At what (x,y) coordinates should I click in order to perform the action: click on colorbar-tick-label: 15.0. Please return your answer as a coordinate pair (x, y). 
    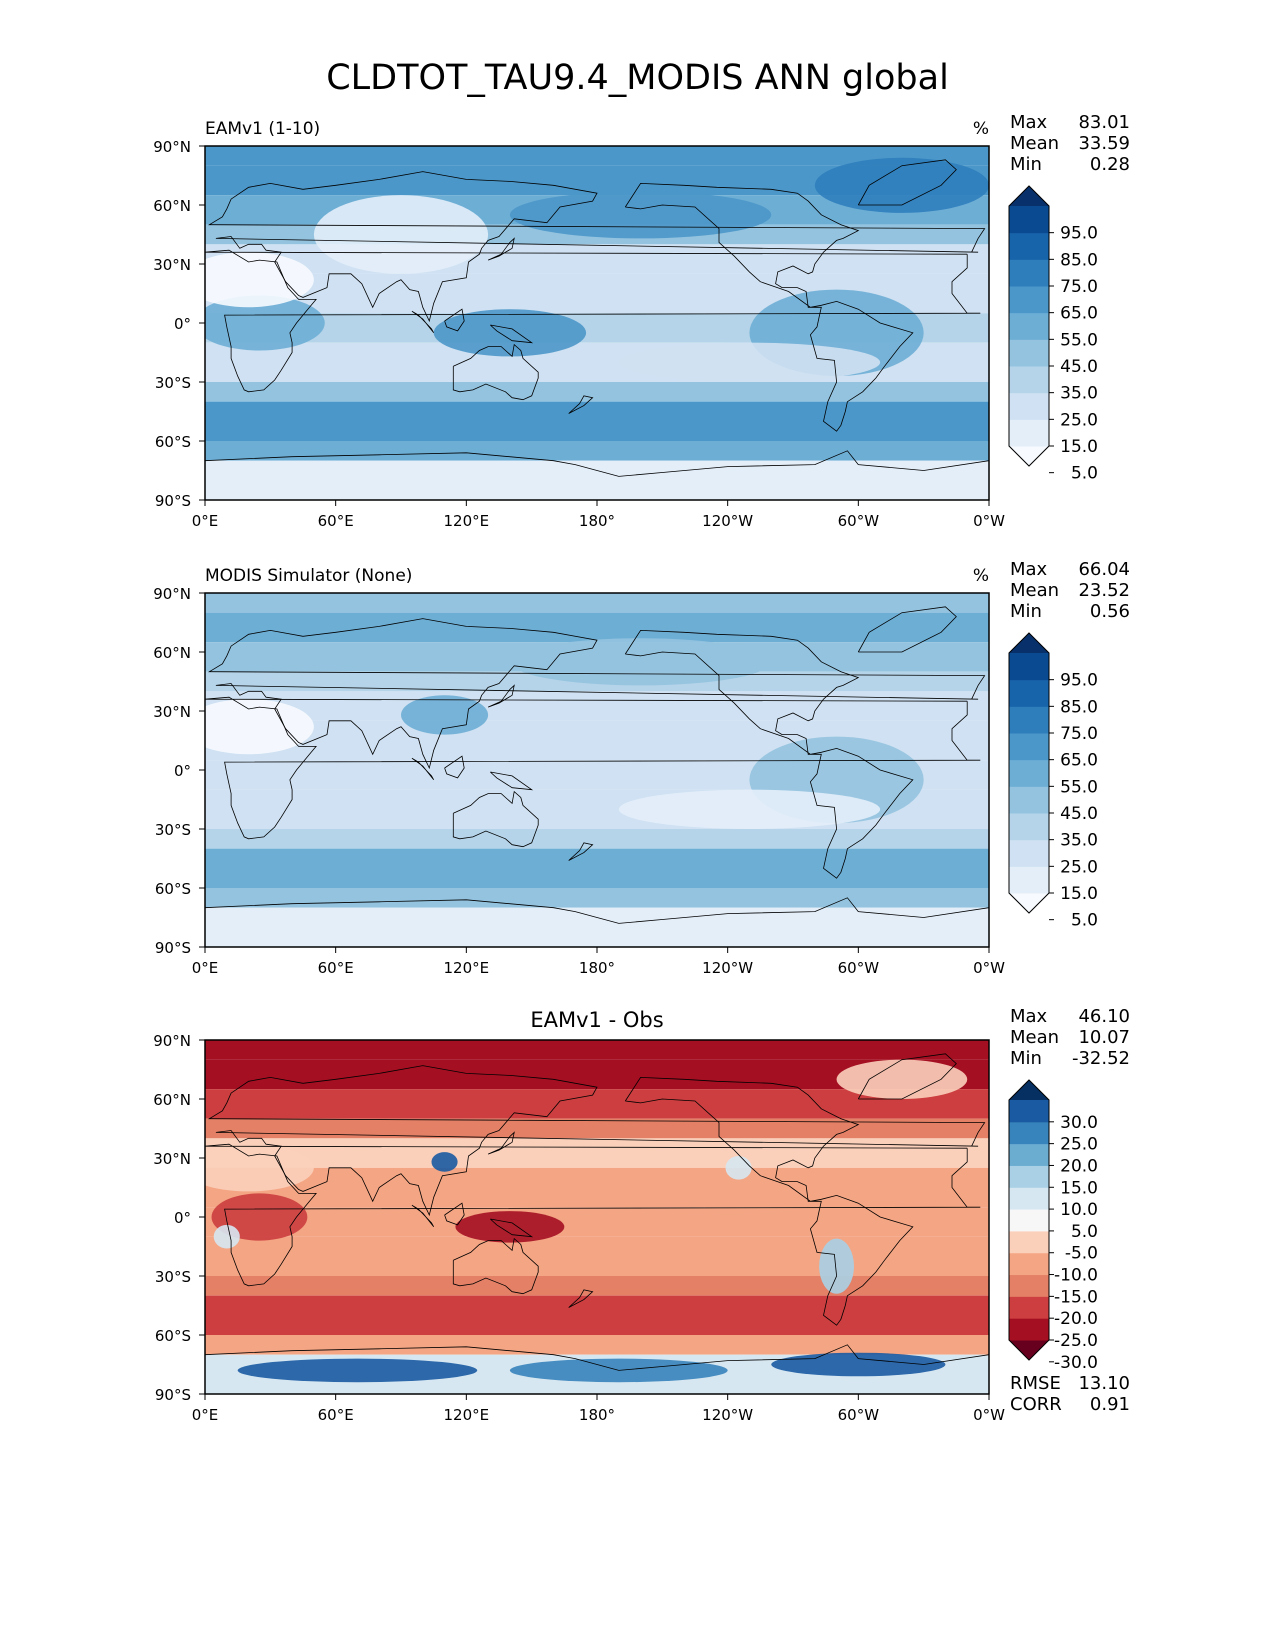
    Looking at the image, I should click on (1079, 894).